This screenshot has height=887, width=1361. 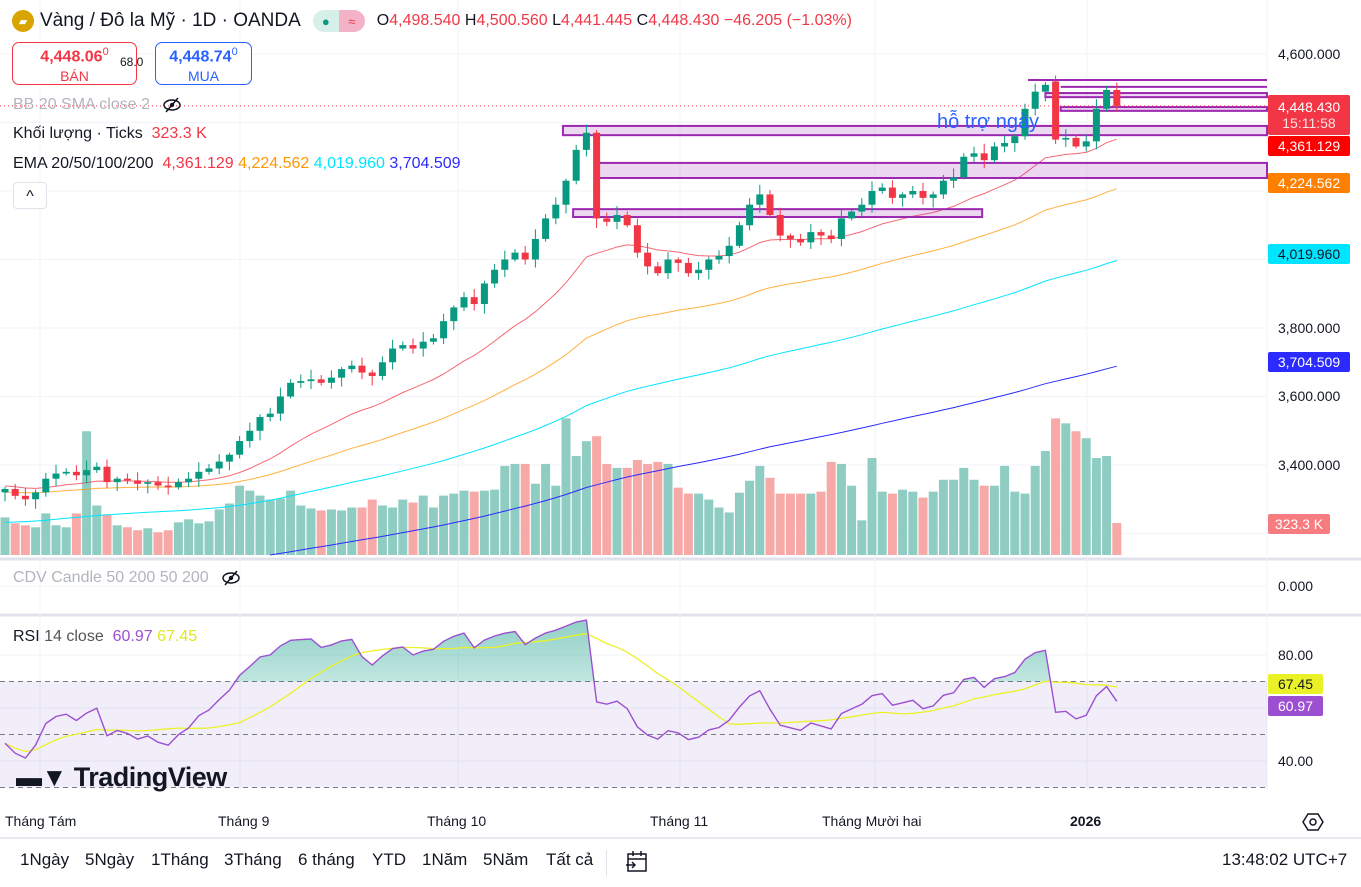 What do you see at coordinates (338, 21) in the screenshot?
I see `market-status: ● ≈` at bounding box center [338, 21].